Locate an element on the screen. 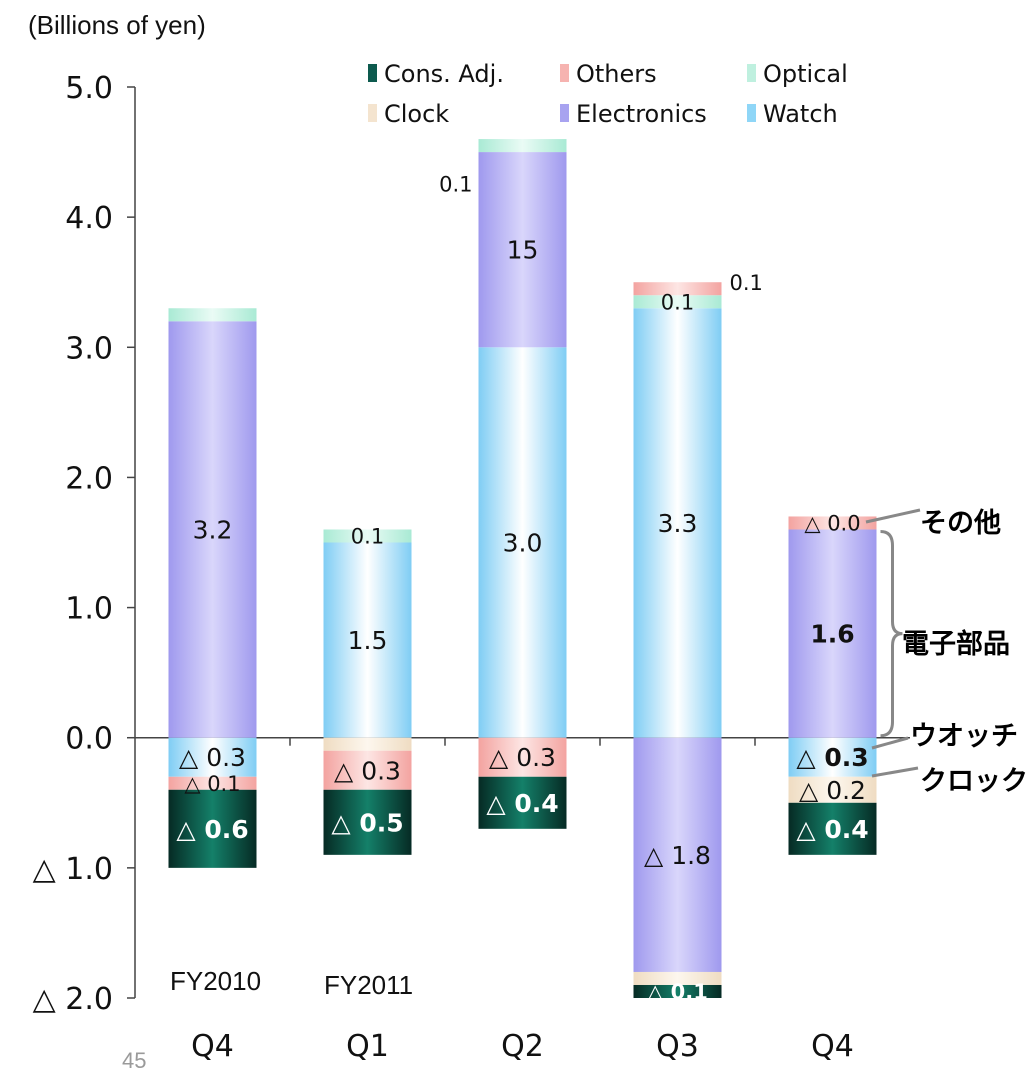 The width and height of the screenshot is (1030, 1077). data-label-2-optical-4: 0.1 is located at coordinates (367, 537).